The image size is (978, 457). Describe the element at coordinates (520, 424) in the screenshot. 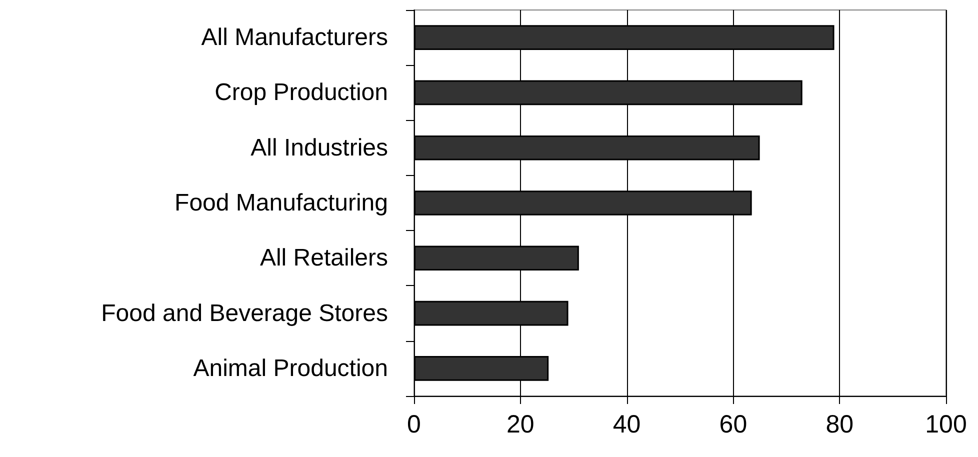

I see `x-tick-label: 20` at that location.